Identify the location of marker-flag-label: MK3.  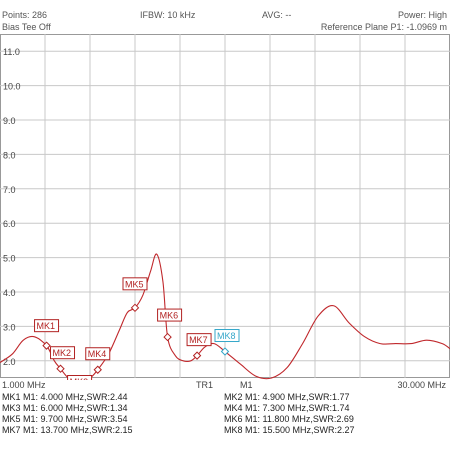
(79, 378).